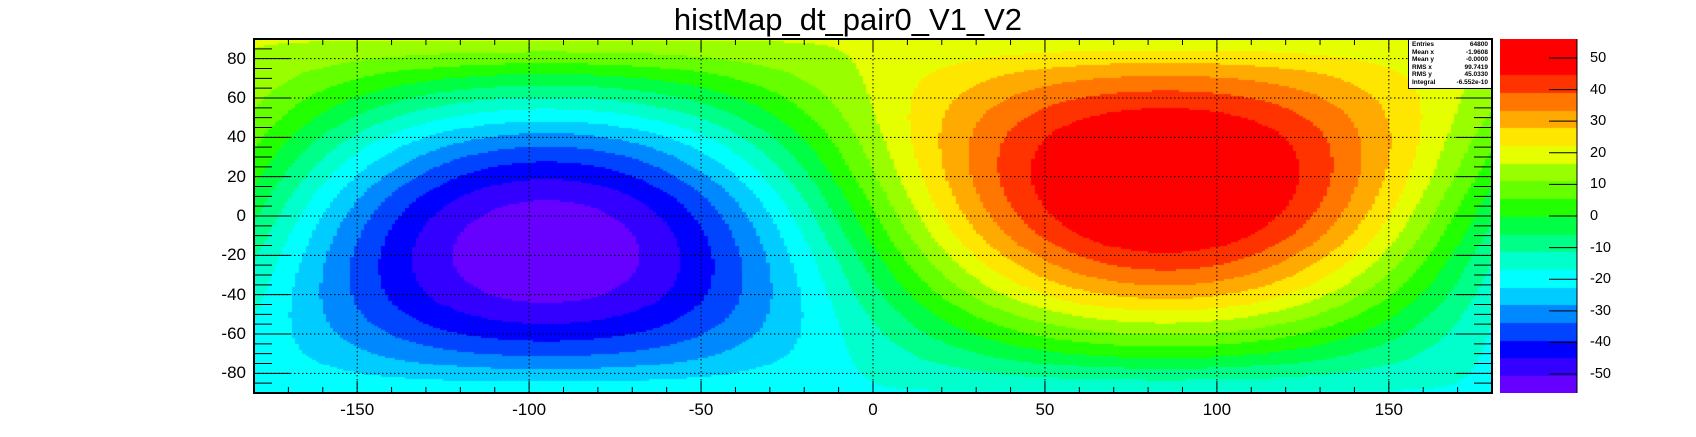  Describe the element at coordinates (241, 215) in the screenshot. I see `y-tick-label: 0` at that location.